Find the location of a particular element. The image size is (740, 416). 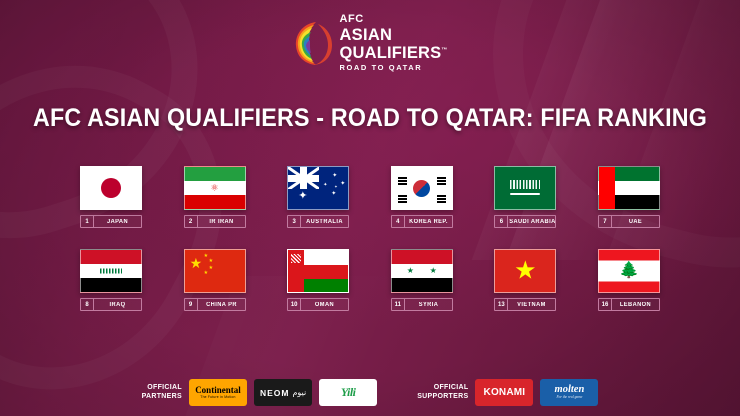

flag-lebanon-icon: 🌲 is located at coordinates (628, 271).